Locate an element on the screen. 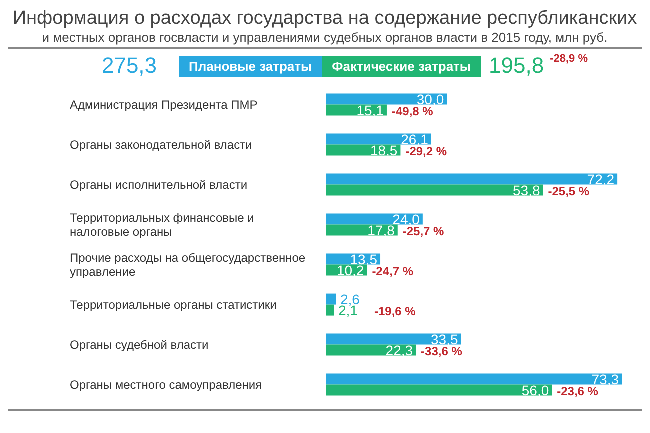 The height and width of the screenshot is (433, 650). text: 275,3 is located at coordinates (130, 66).